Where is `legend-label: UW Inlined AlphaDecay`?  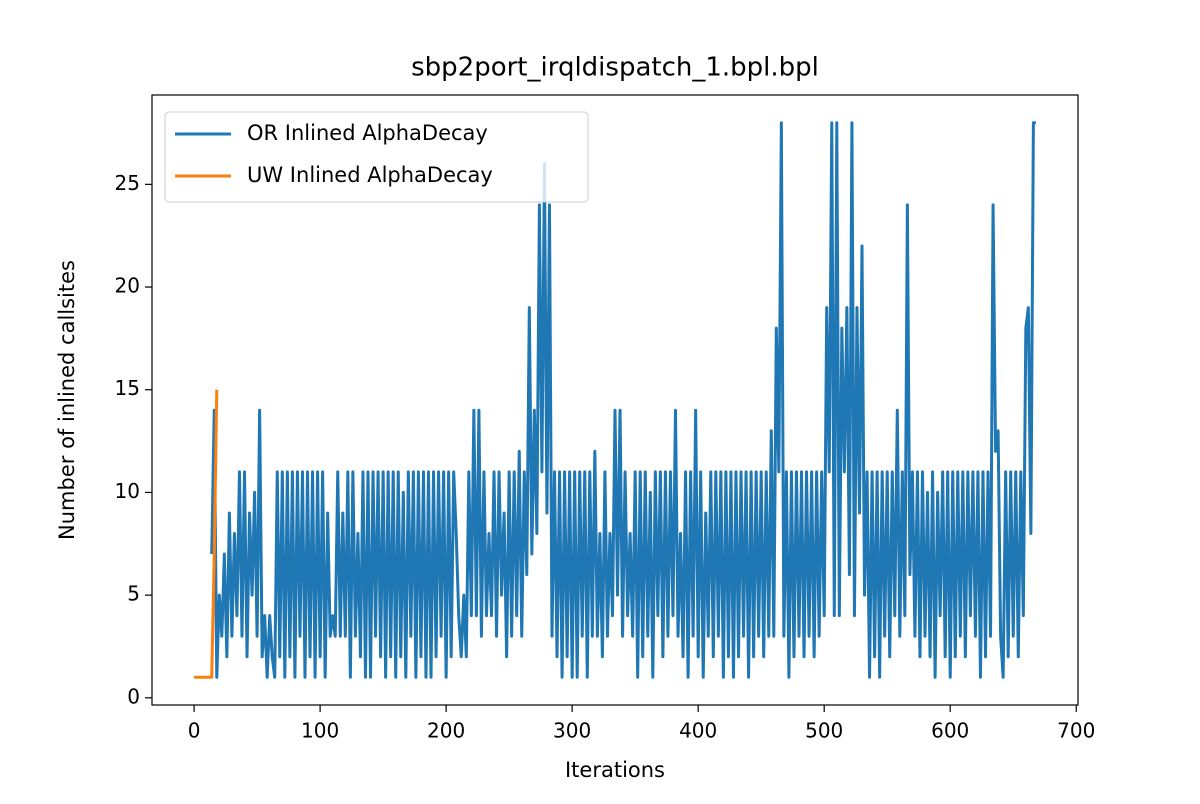
legend-label: UW Inlined AlphaDecay is located at coordinates (370, 175).